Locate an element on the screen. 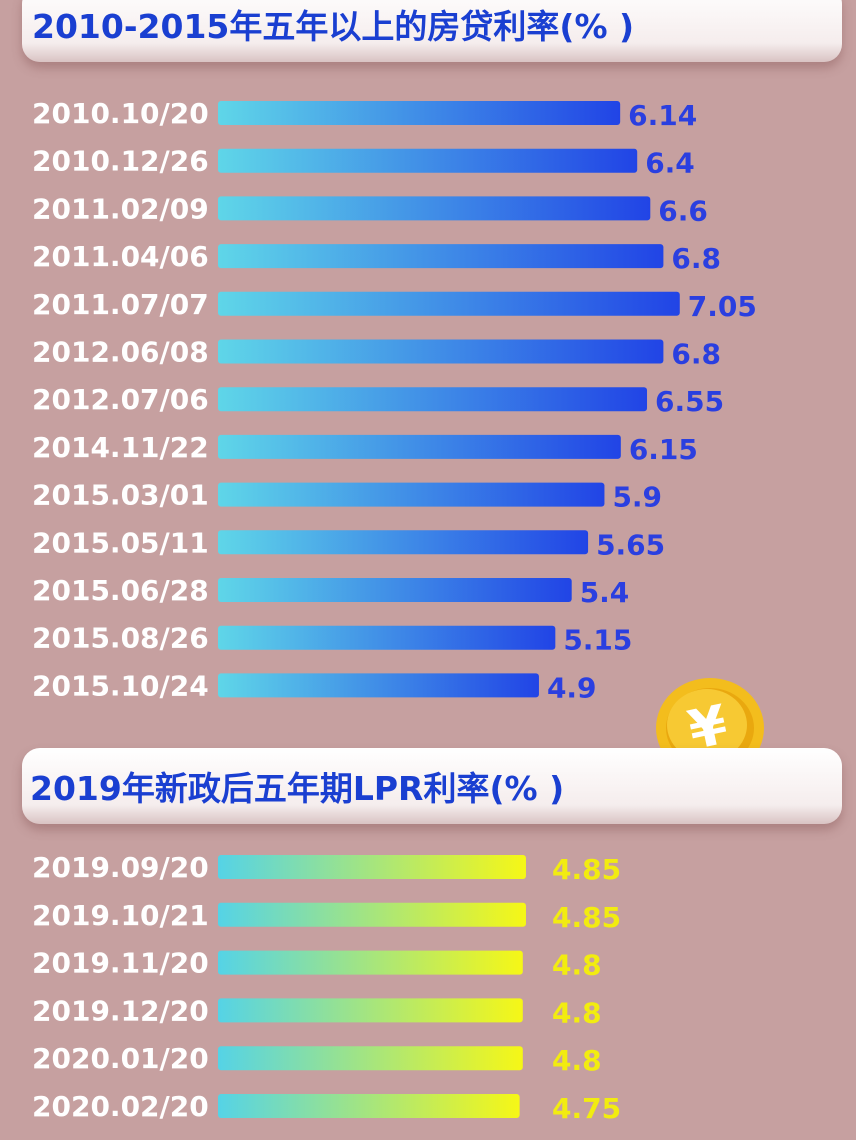 The width and height of the screenshot is (856, 1140). value-label: 5.15 is located at coordinates (597, 640).